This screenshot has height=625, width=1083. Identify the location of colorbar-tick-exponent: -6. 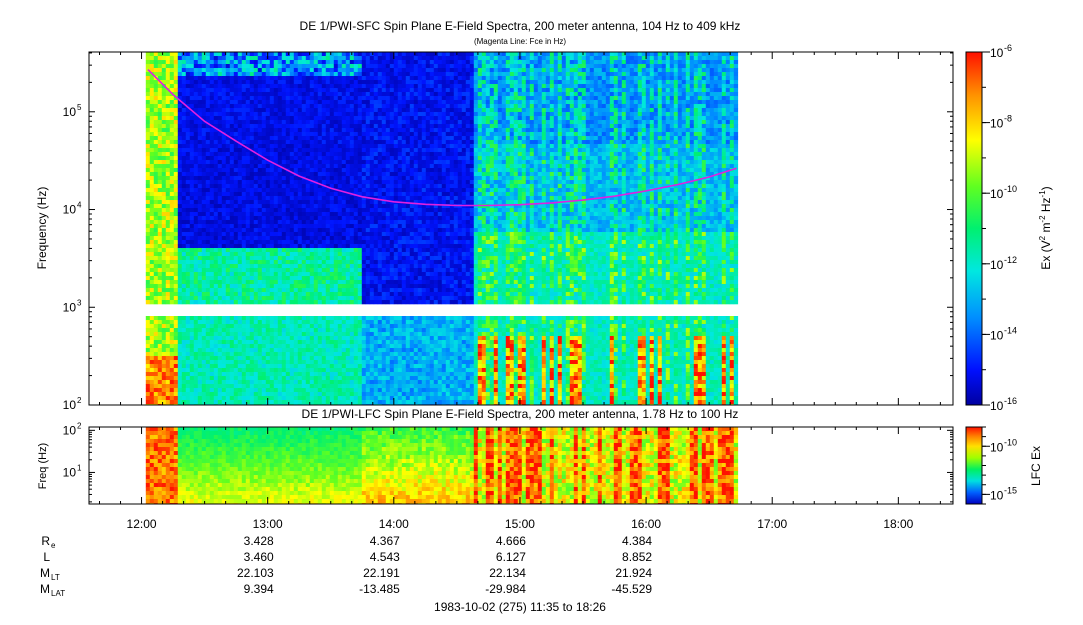
(1008, 48).